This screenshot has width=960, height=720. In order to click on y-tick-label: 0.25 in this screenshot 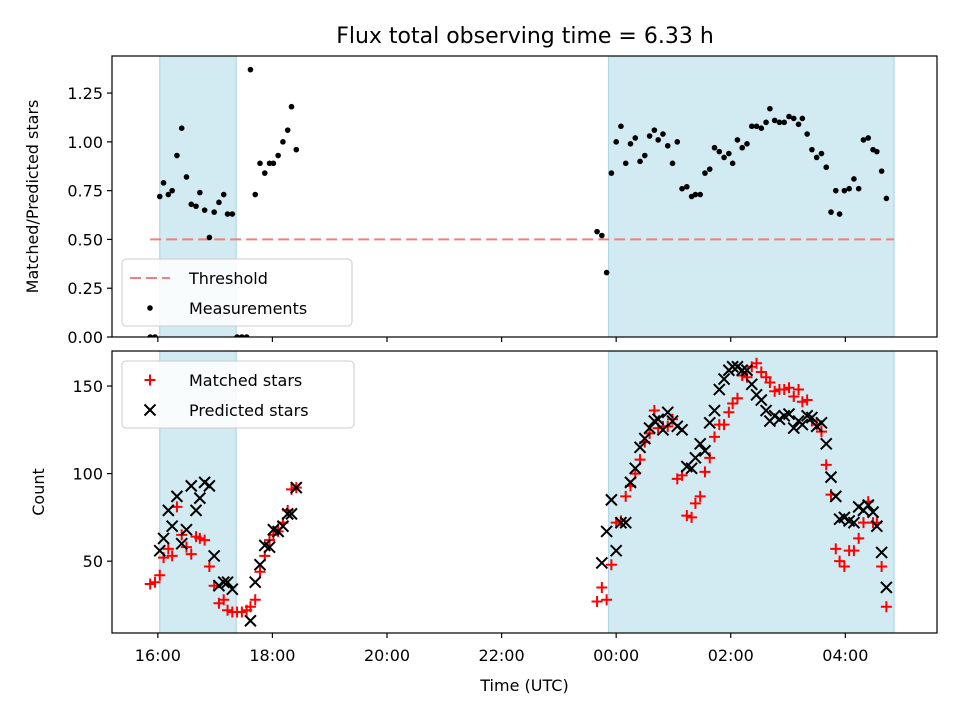, I will do `click(85, 288)`.